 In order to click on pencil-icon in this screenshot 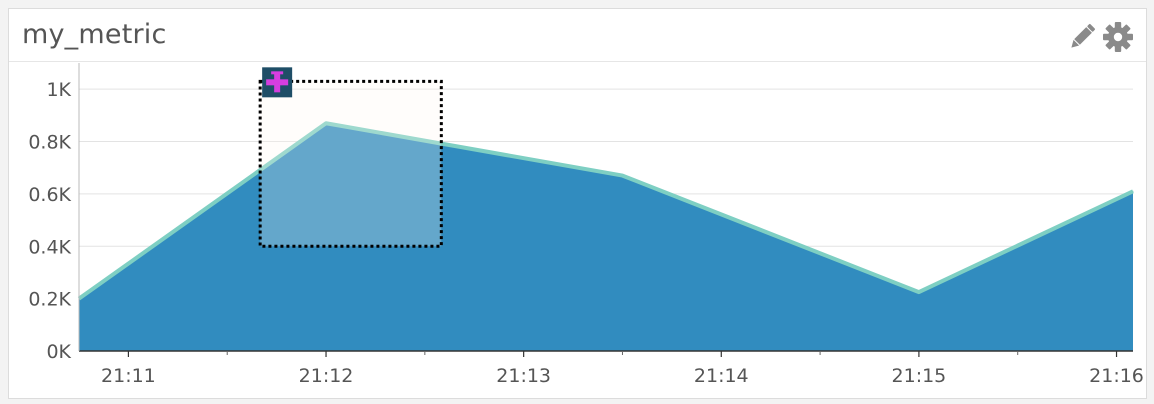, I will do `click(1083, 35)`.